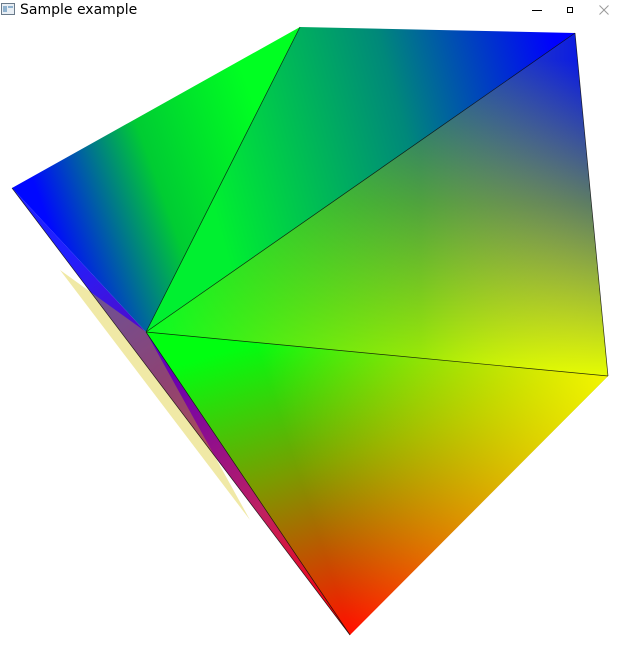 This screenshot has height=648, width=626. Describe the element at coordinates (313, 10) in the screenshot. I see `title-bar: Sample example` at that location.